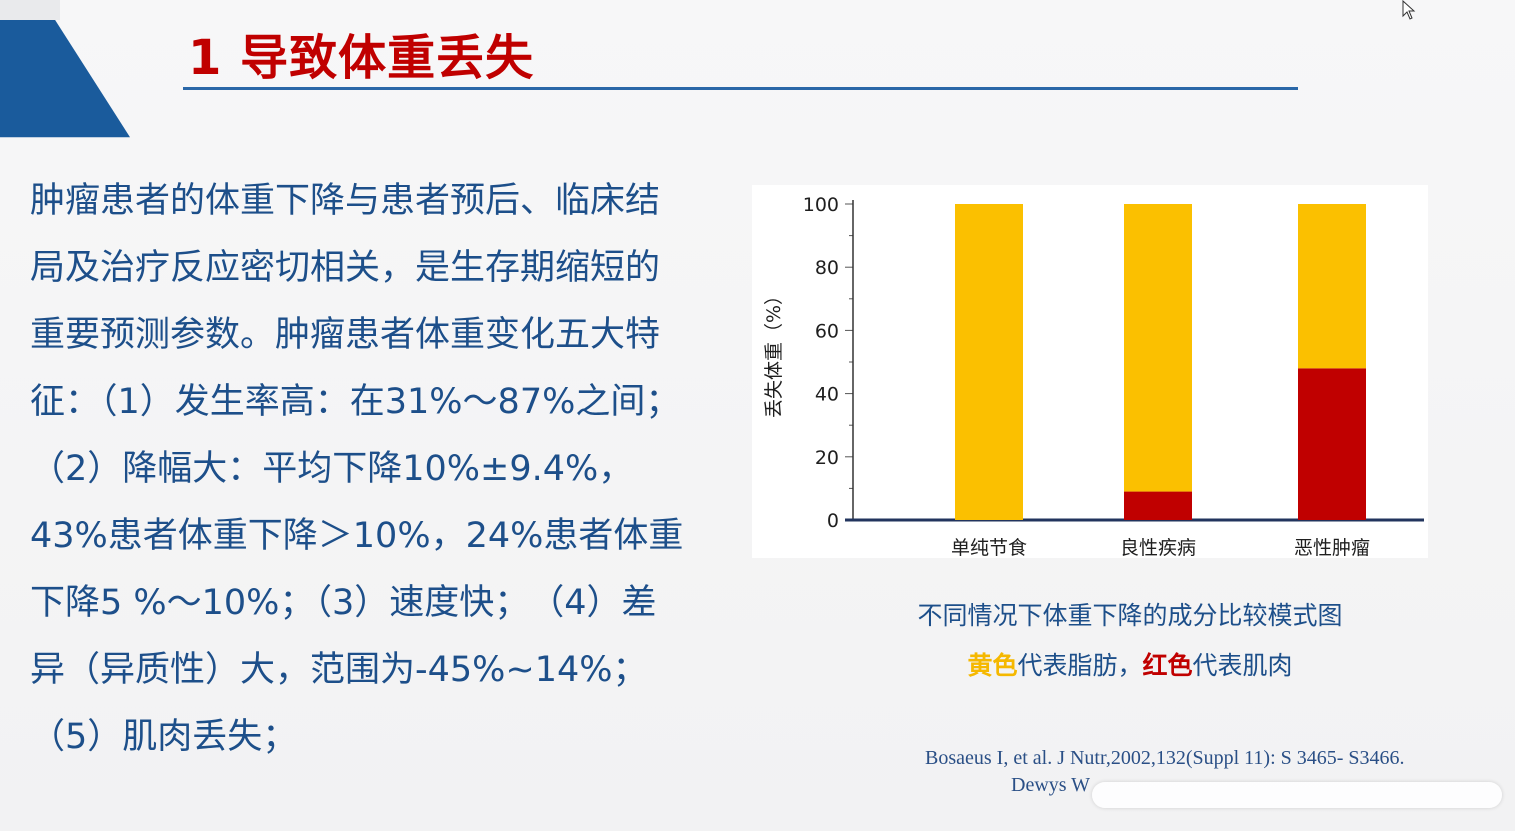  What do you see at coordinates (332, 469) in the screenshot?
I see `body-line: （2）降幅大：平均下降10%±9.4%，` at bounding box center [332, 469].